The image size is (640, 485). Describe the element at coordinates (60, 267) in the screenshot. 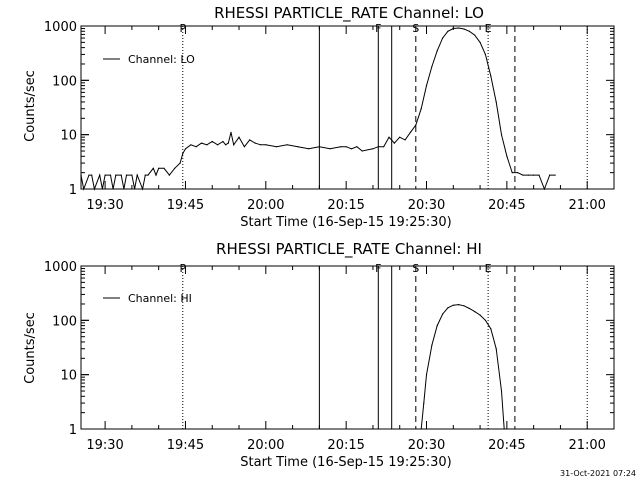

I see `y-tick-label: 1000` at that location.